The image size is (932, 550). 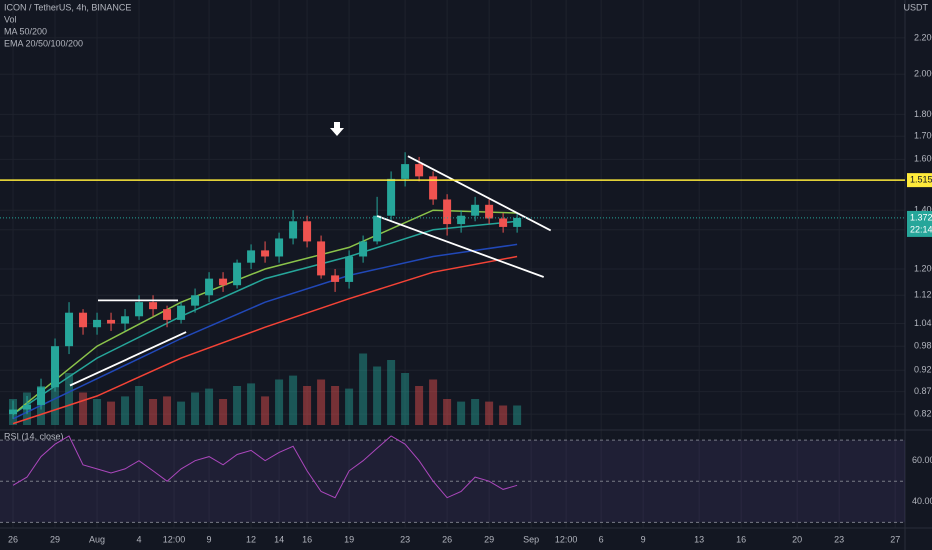 I want to click on y-tick-label: 1.200, so click(x=923, y=268).